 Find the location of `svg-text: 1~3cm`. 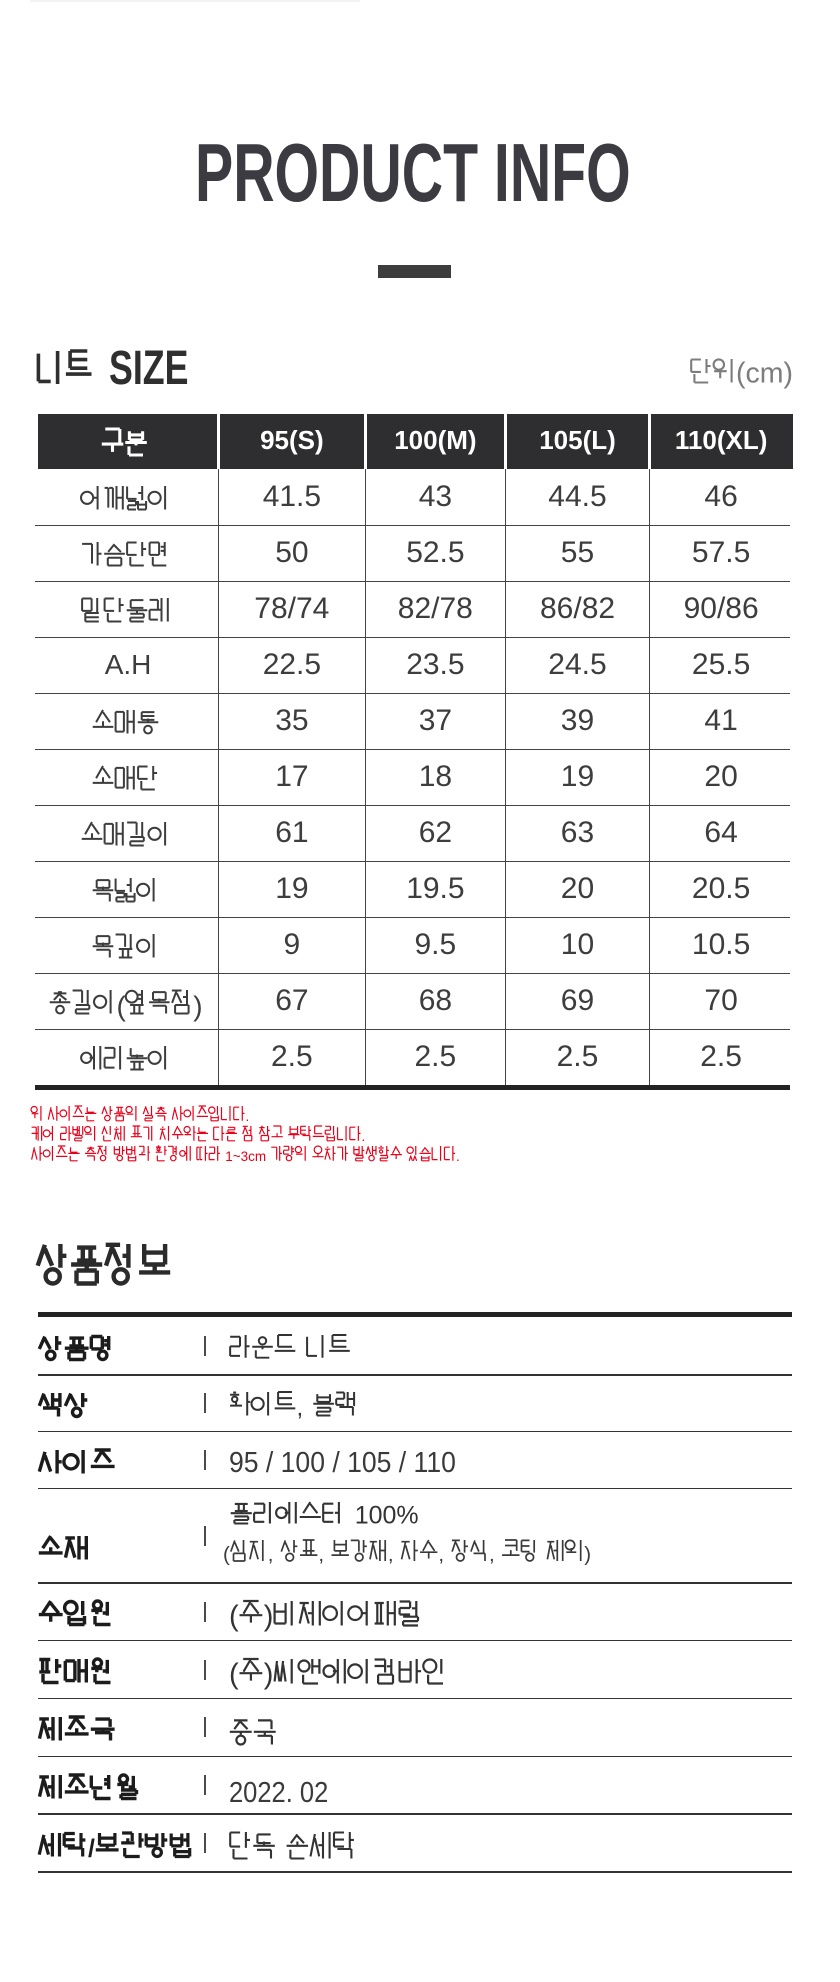

svg-text: 1~3cm is located at coordinates (245, 1156).